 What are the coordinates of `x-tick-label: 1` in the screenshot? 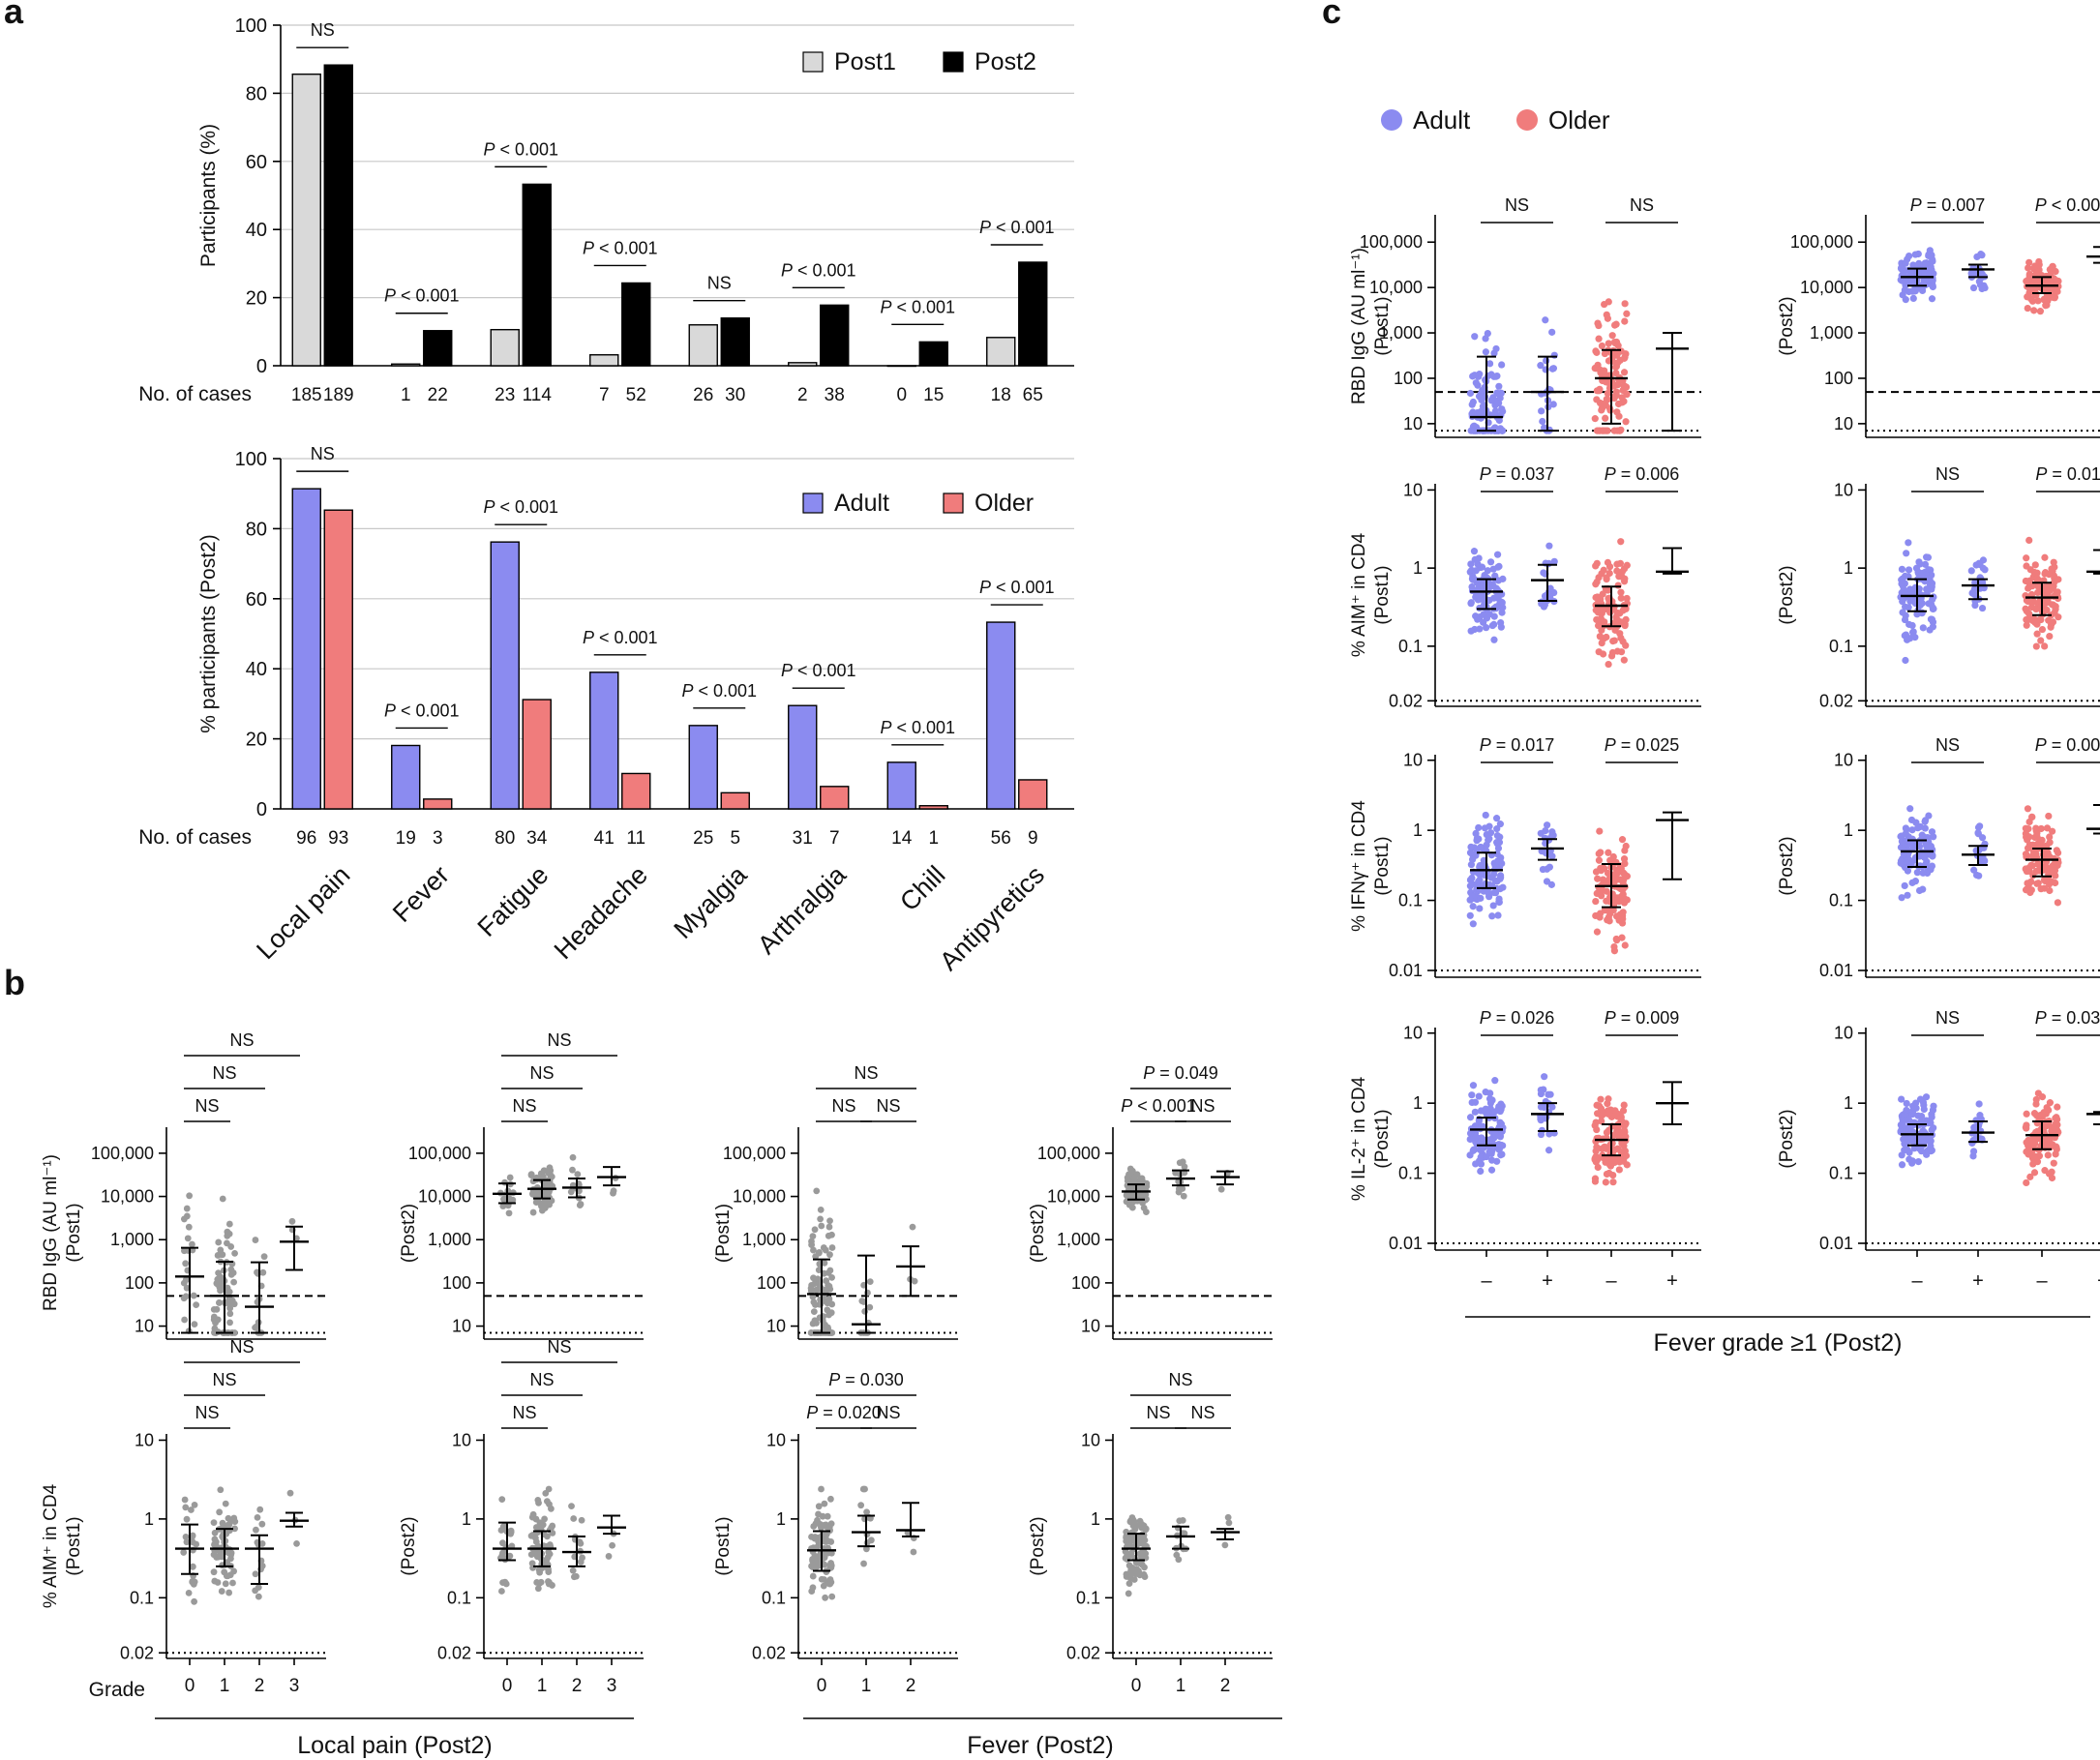 It's located at (225, 1686).